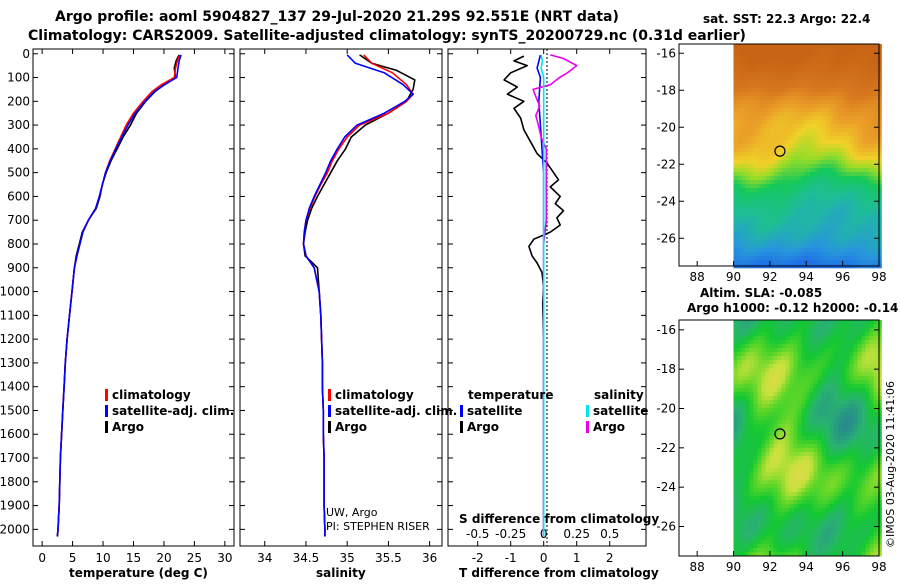 The height and width of the screenshot is (584, 900). What do you see at coordinates (173, 411) in the screenshot?
I see `legend-label-satellite: satellite-adj. clim.` at bounding box center [173, 411].